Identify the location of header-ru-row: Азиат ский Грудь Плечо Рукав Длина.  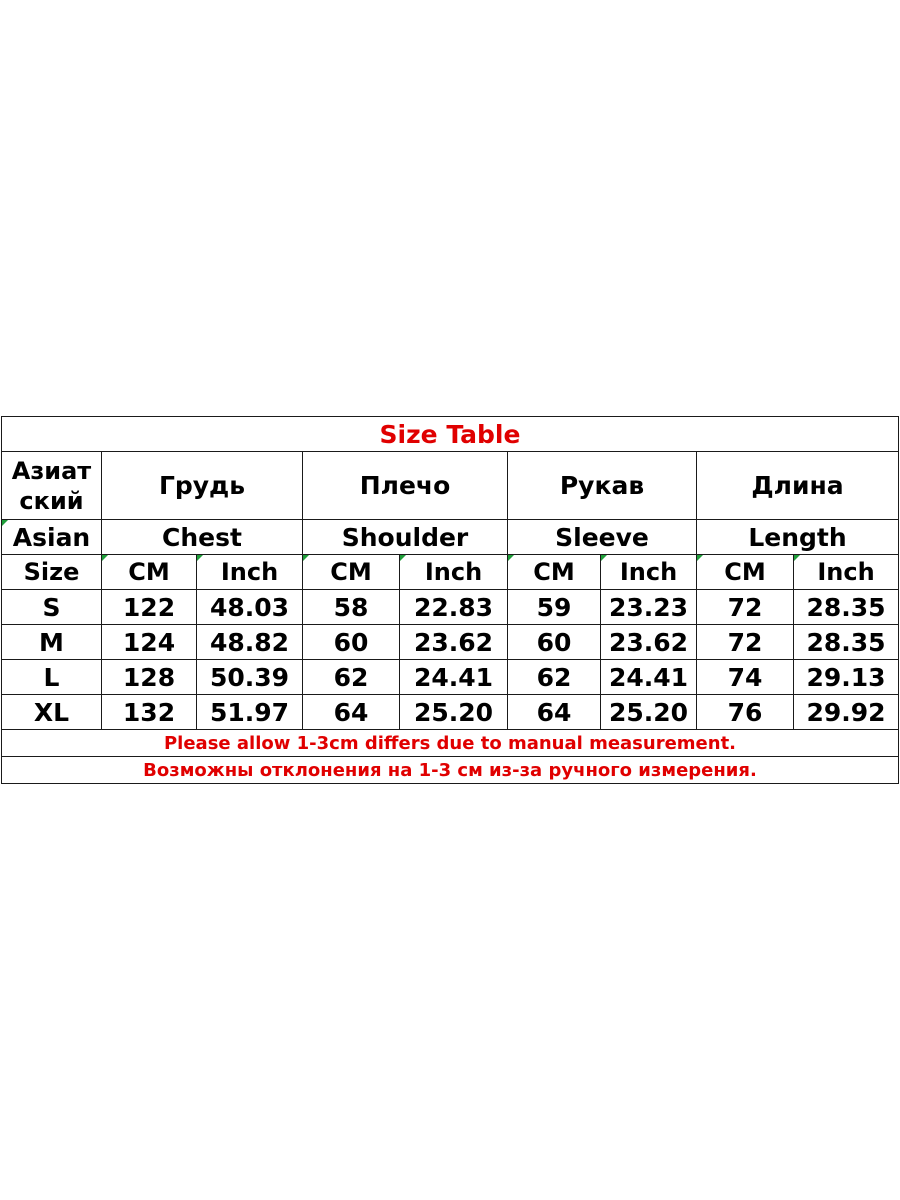
(450, 485).